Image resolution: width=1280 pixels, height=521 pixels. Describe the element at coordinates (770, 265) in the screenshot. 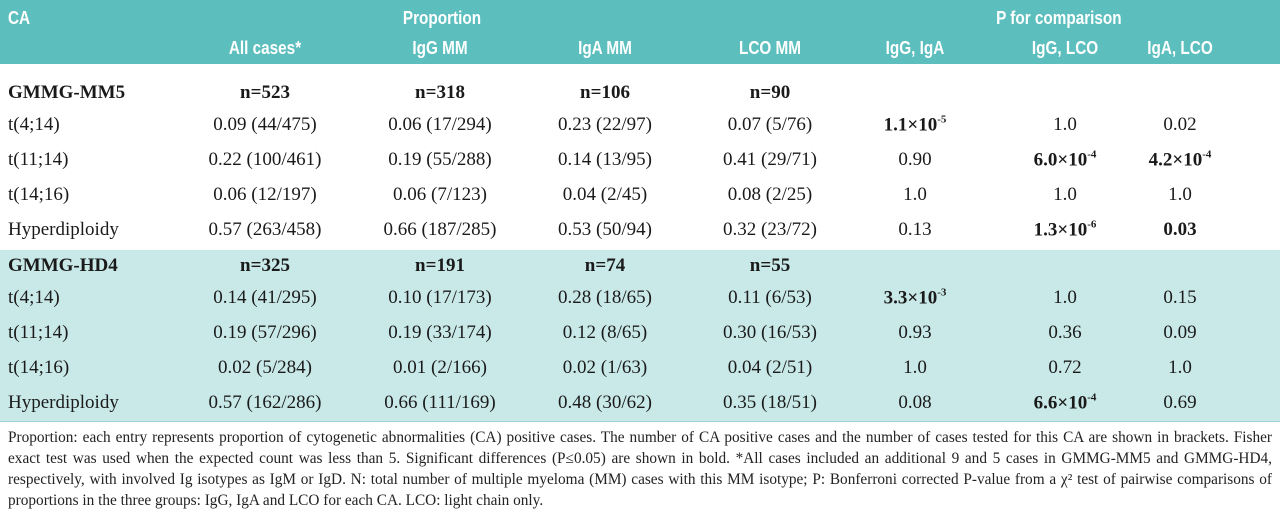

I see `section-count: n=55` at that location.